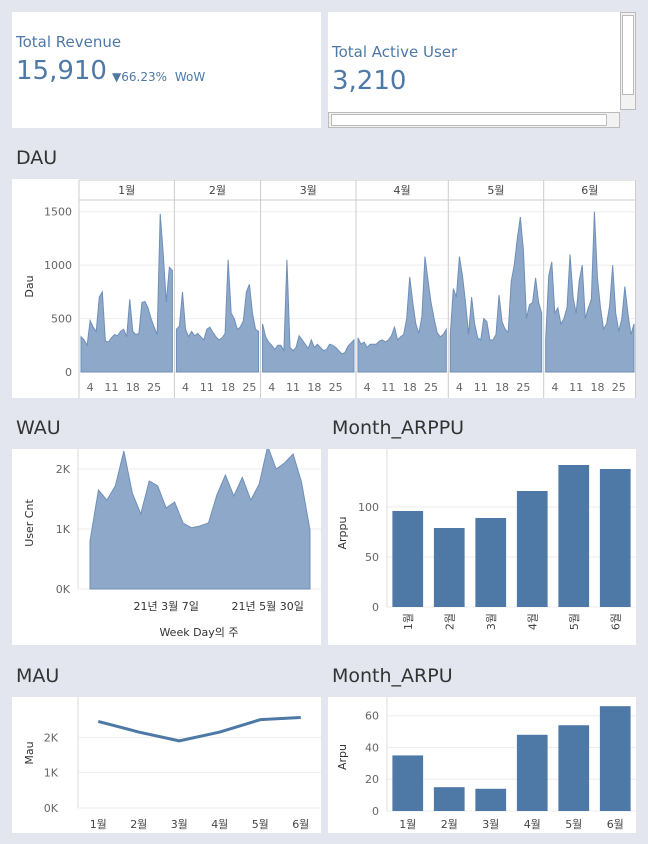 This screenshot has height=844, width=648. I want to click on mau-x-tick-label: 5월, so click(260, 824).